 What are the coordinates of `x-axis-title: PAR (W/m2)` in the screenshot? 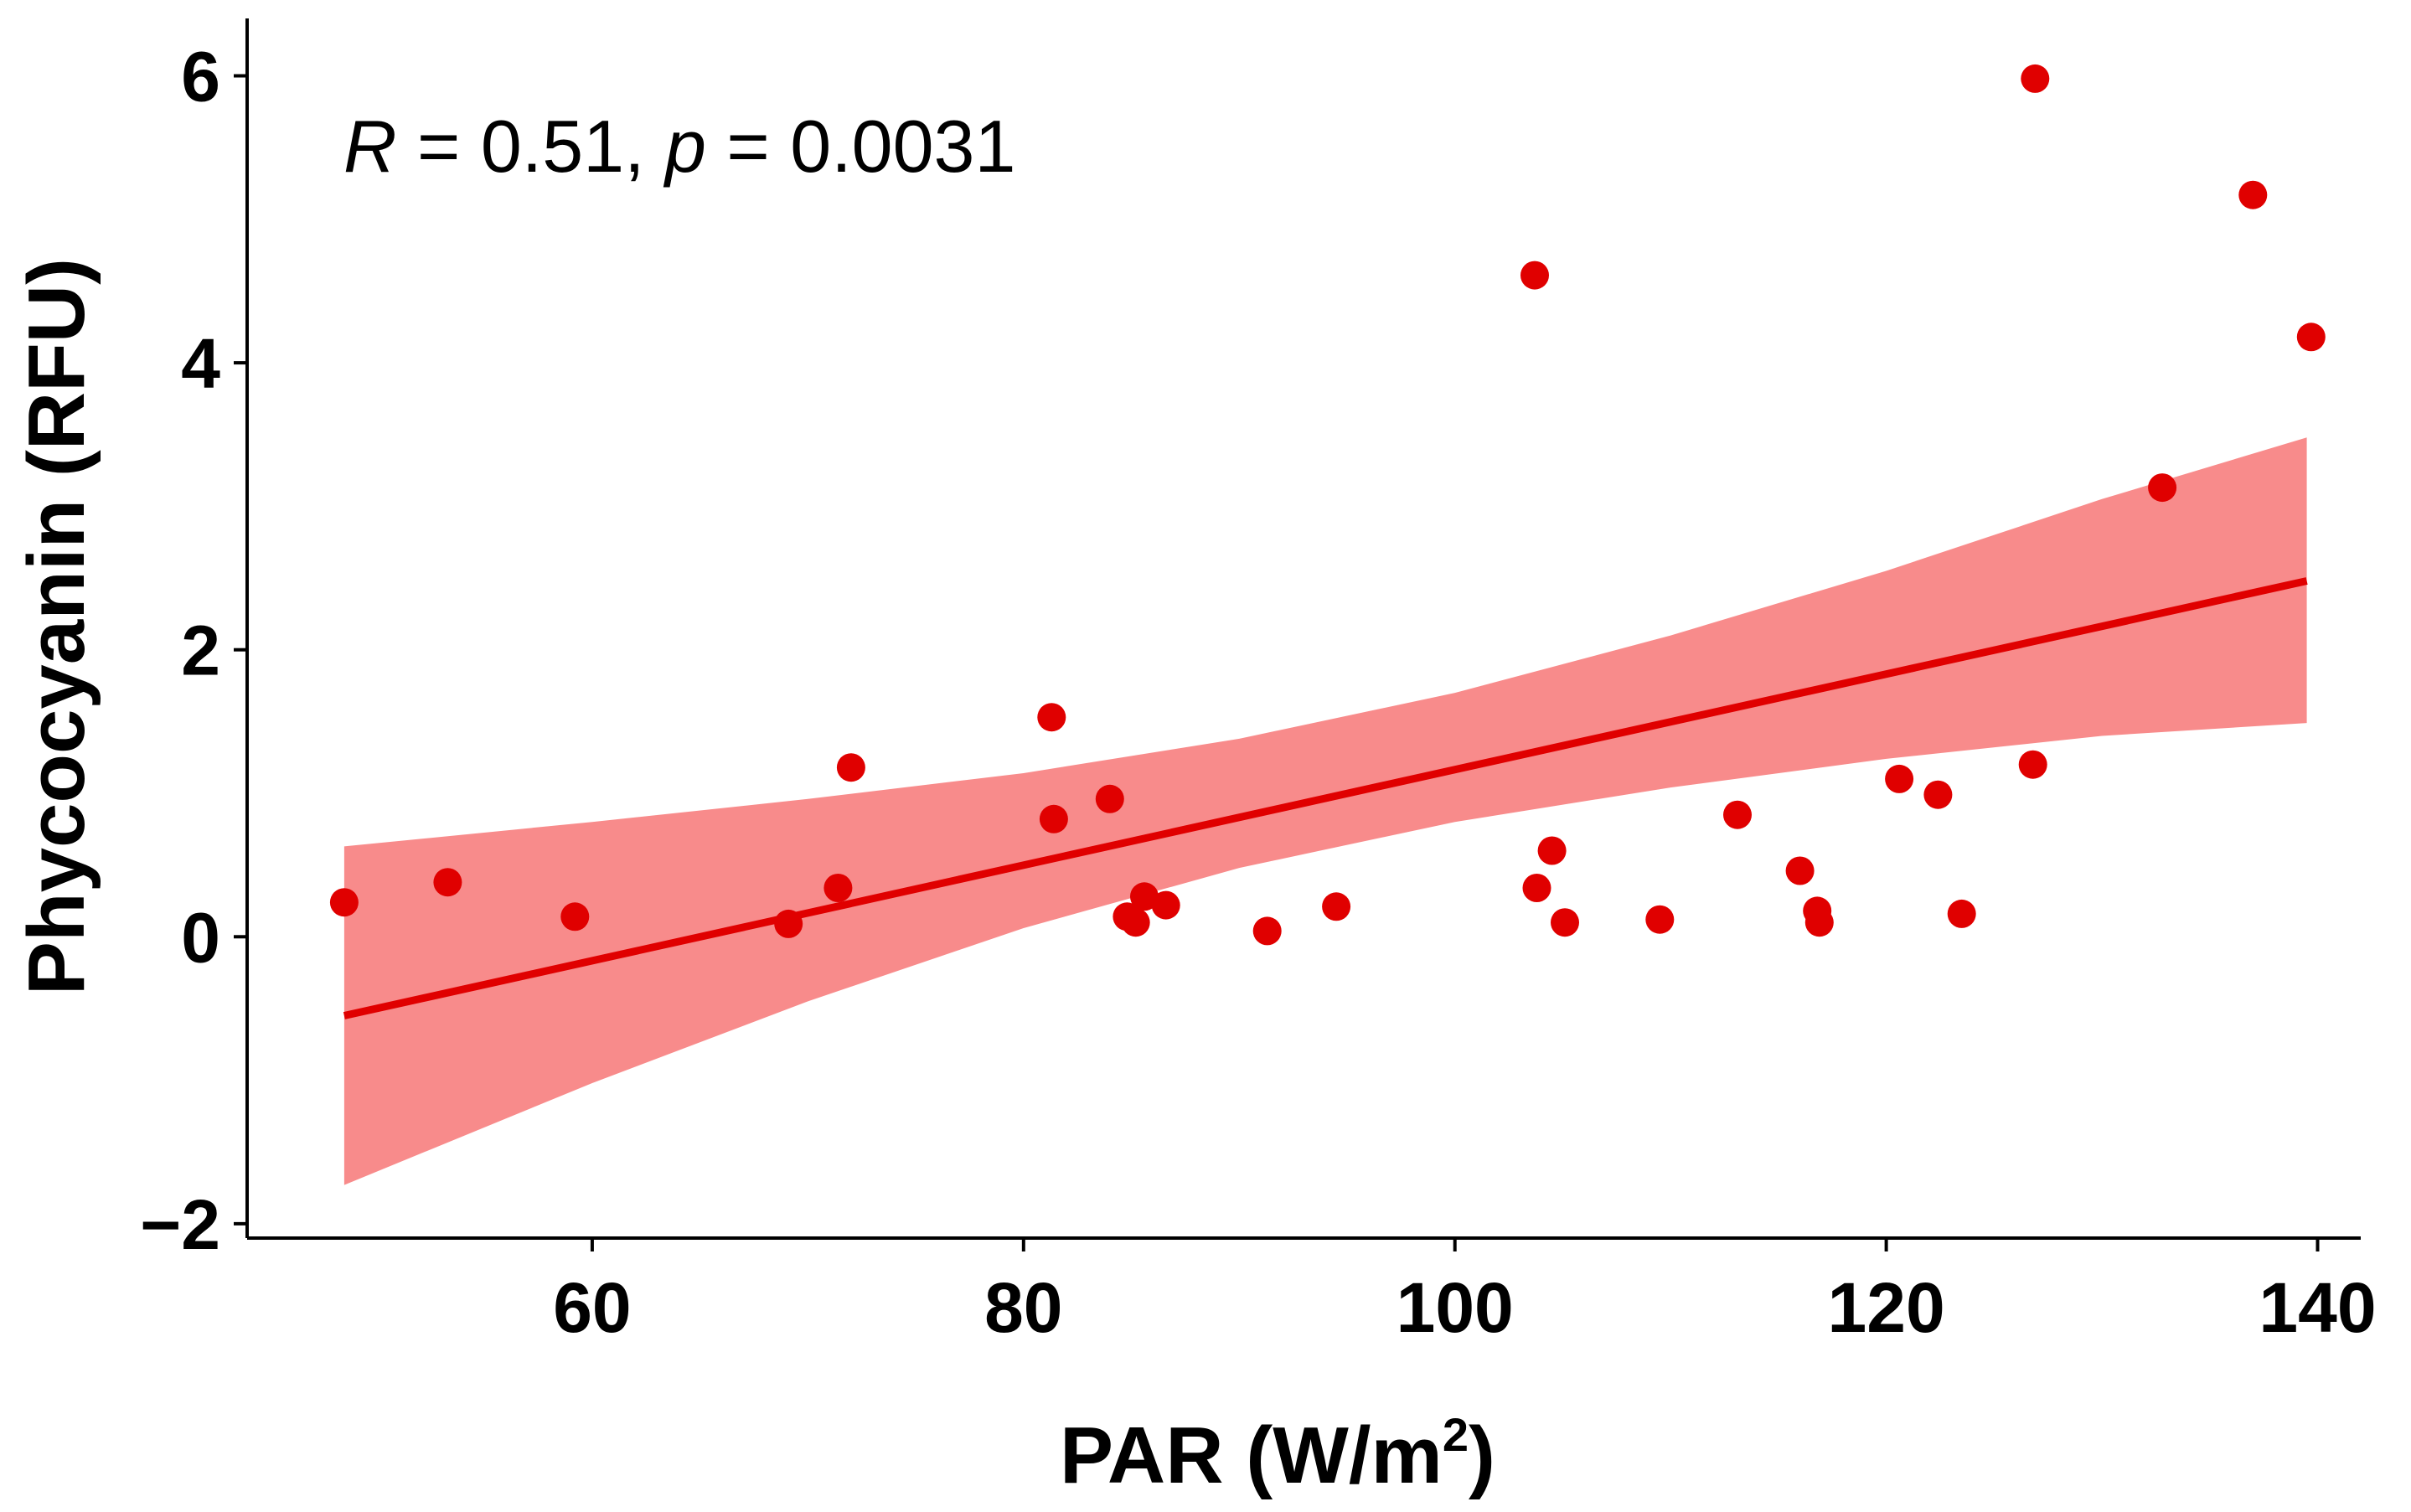 It's located at (1277, 1454).